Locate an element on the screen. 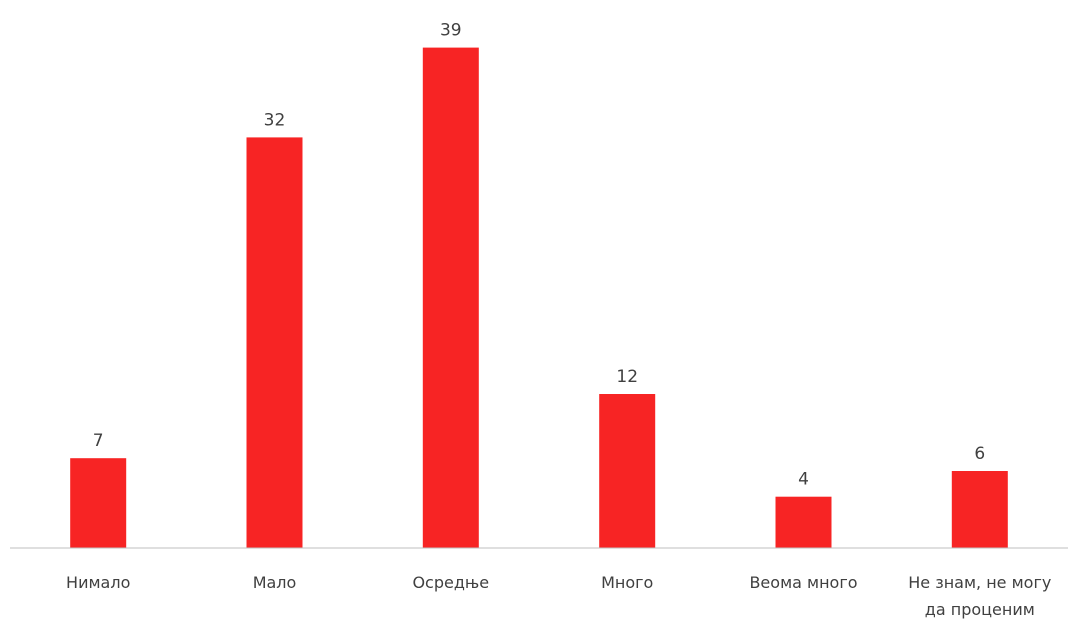 The height and width of the screenshot is (623, 1078). x-tick-label-5-line-1: да проценим is located at coordinates (980, 609).